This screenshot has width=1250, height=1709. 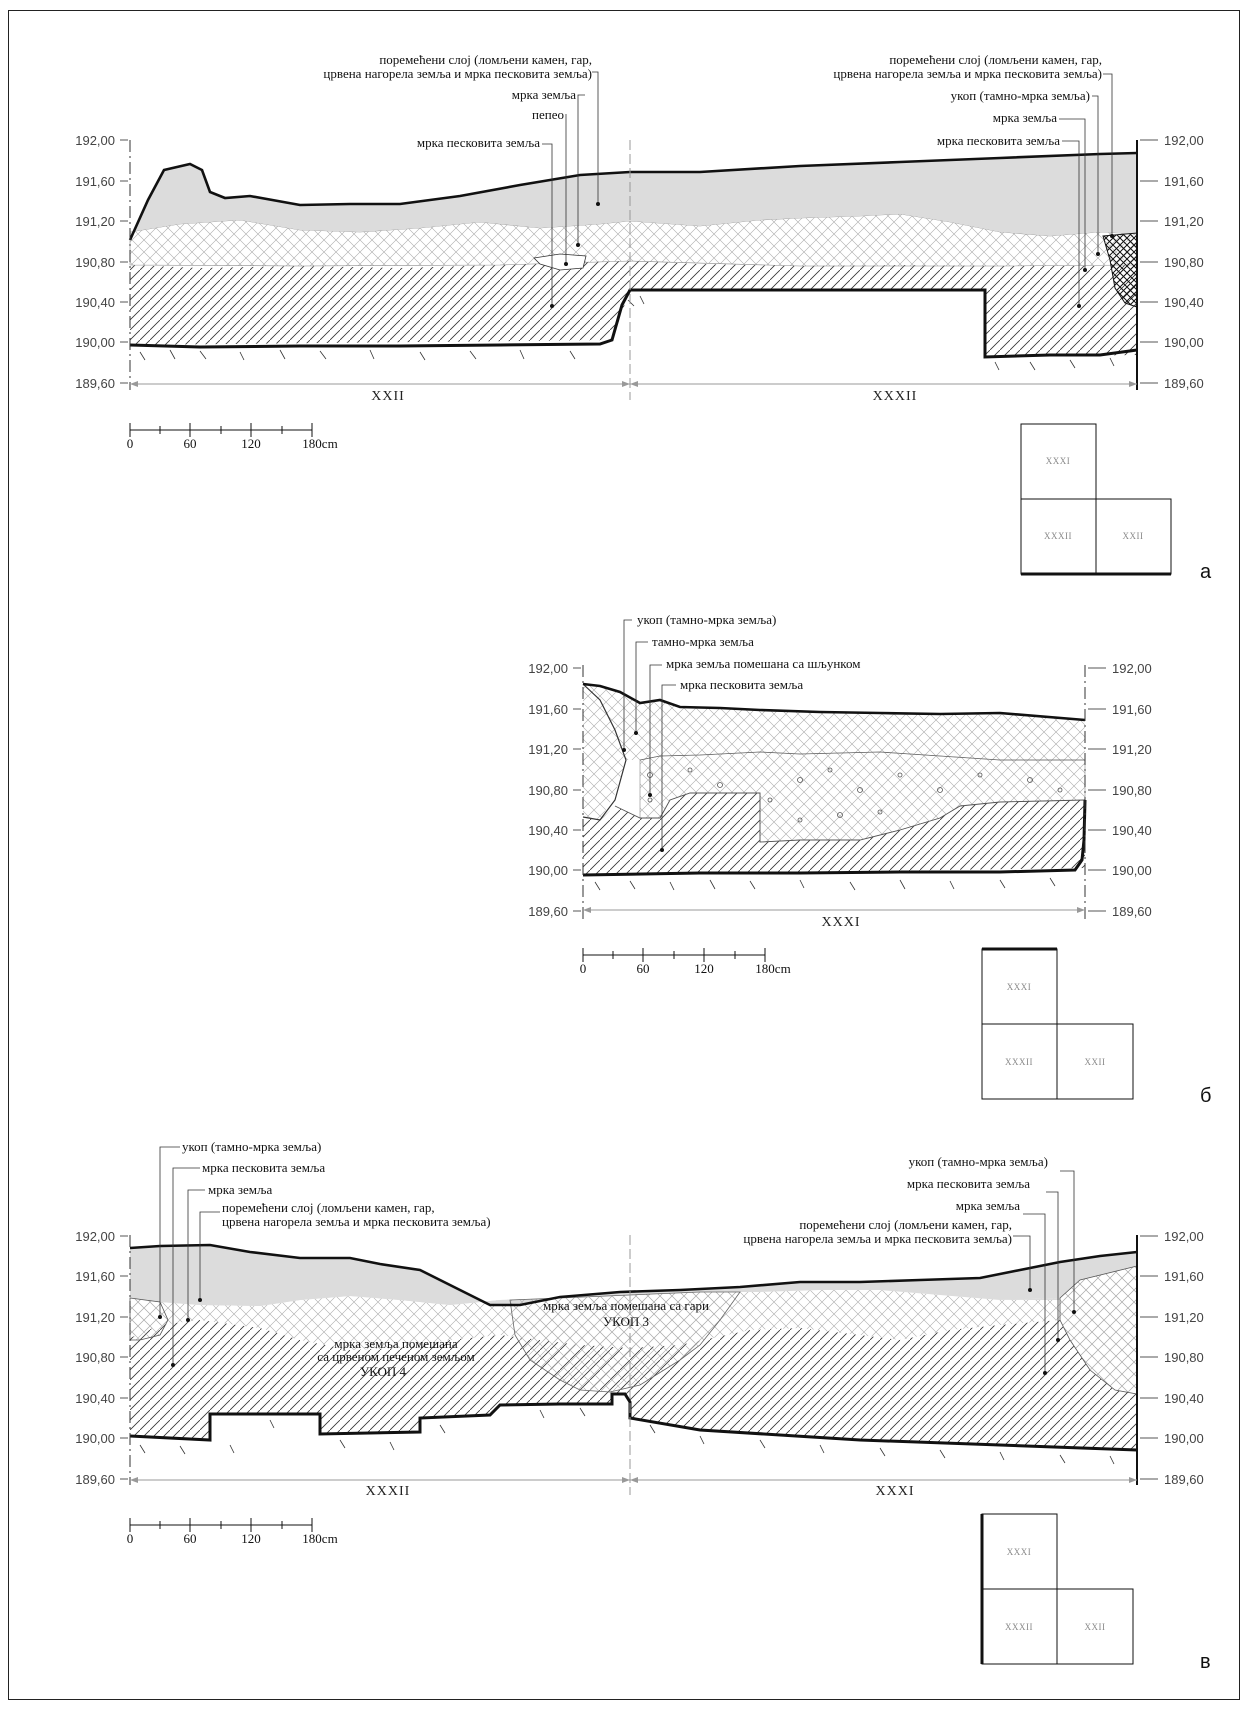 What do you see at coordinates (388, 396) in the screenshot?
I see `section-label: XXII` at bounding box center [388, 396].